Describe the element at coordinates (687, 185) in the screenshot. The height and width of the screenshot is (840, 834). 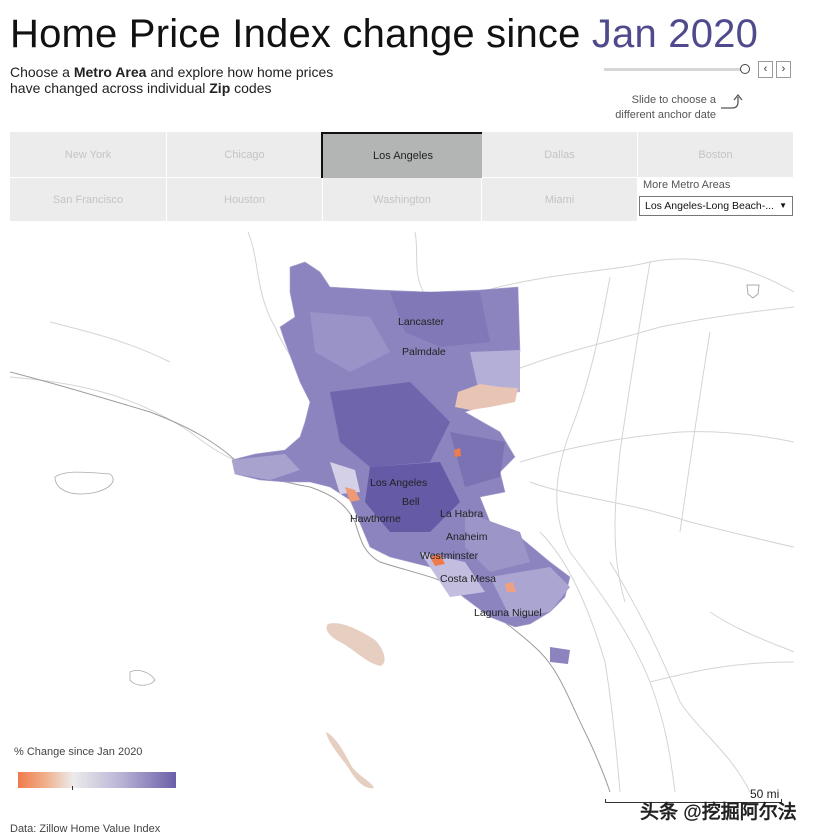
I see `more-metro-label: More Metro Areas` at that location.